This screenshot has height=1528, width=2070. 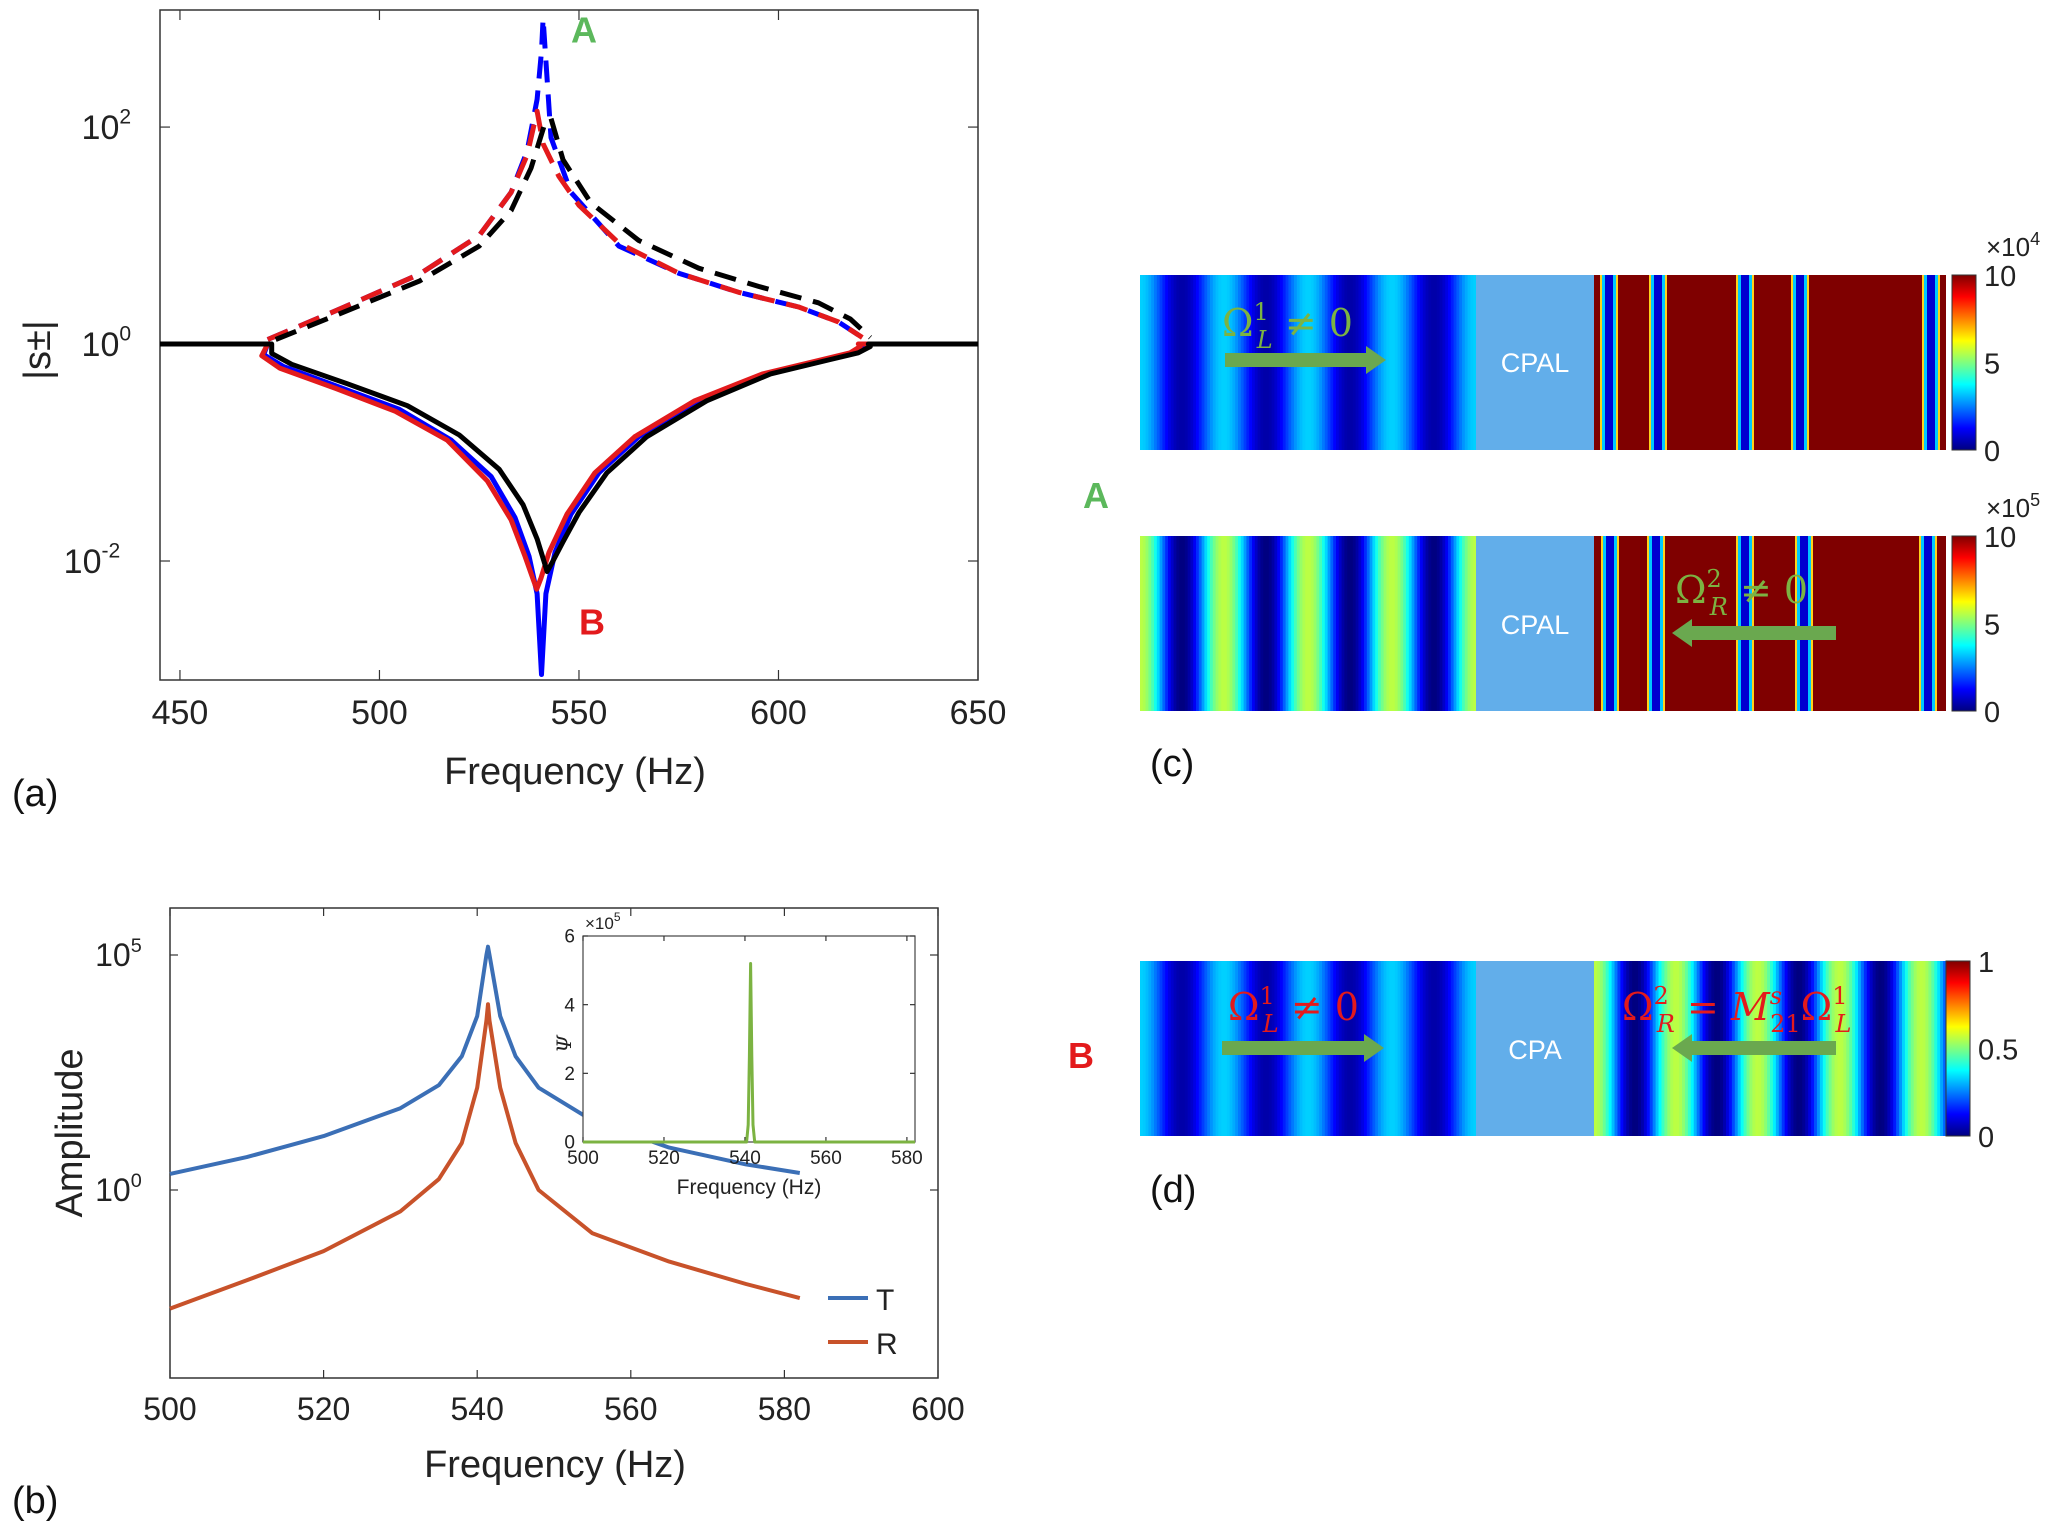 I want to click on panel-b-x-ticks: 500 520 540 560 580 600, so click(x=554, y=1167).